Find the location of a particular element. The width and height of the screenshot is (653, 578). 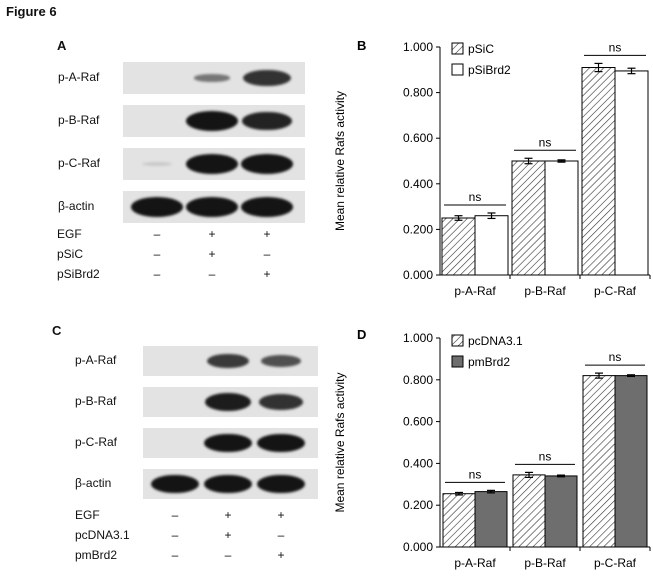

panel-a-letter: A is located at coordinates (62, 45).